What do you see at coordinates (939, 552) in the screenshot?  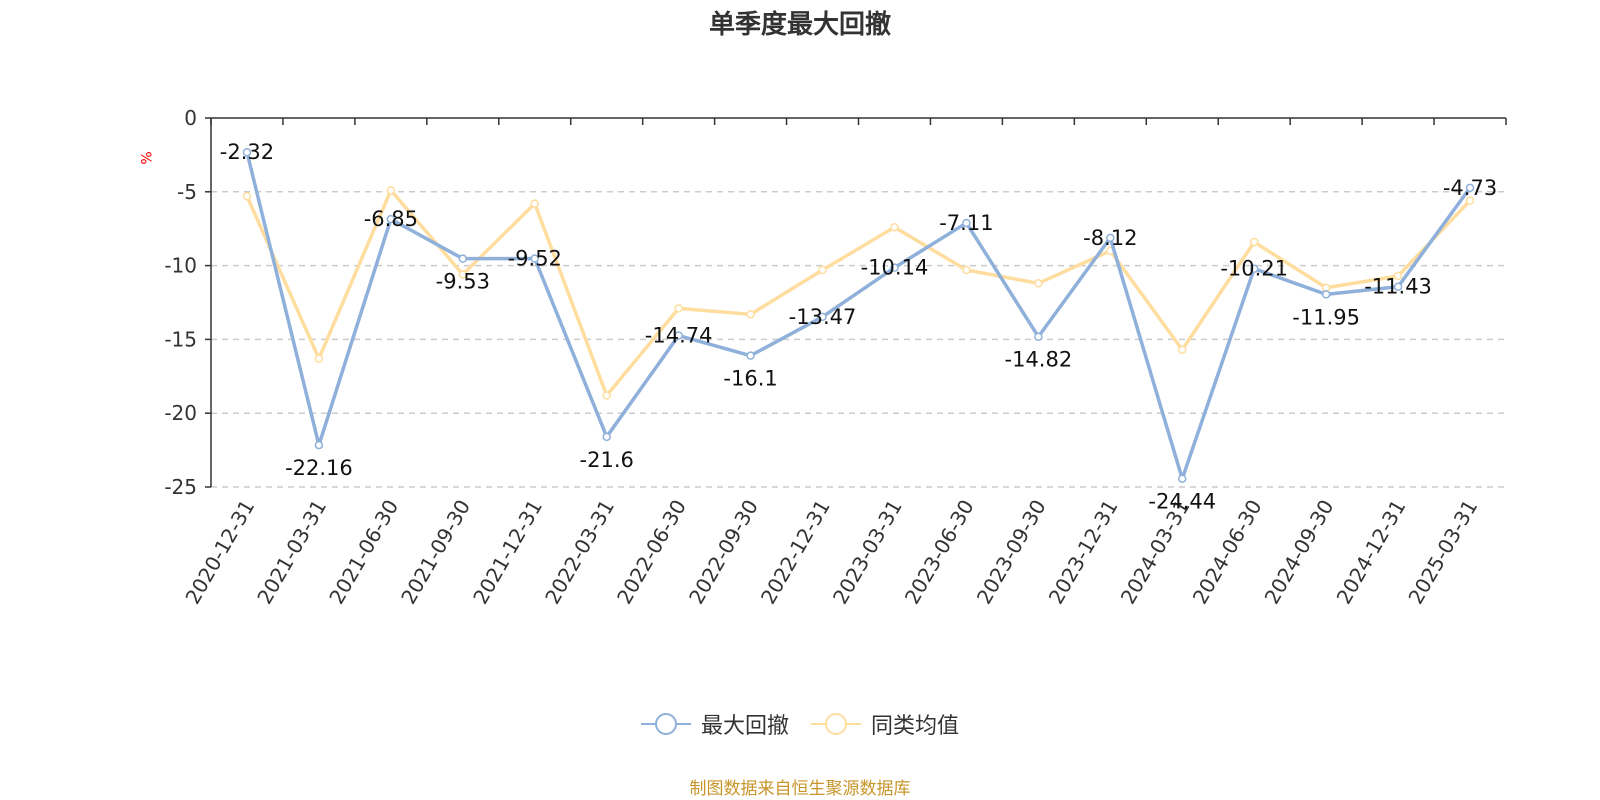 I see `x-tick-label: 2023-06-30` at bounding box center [939, 552].